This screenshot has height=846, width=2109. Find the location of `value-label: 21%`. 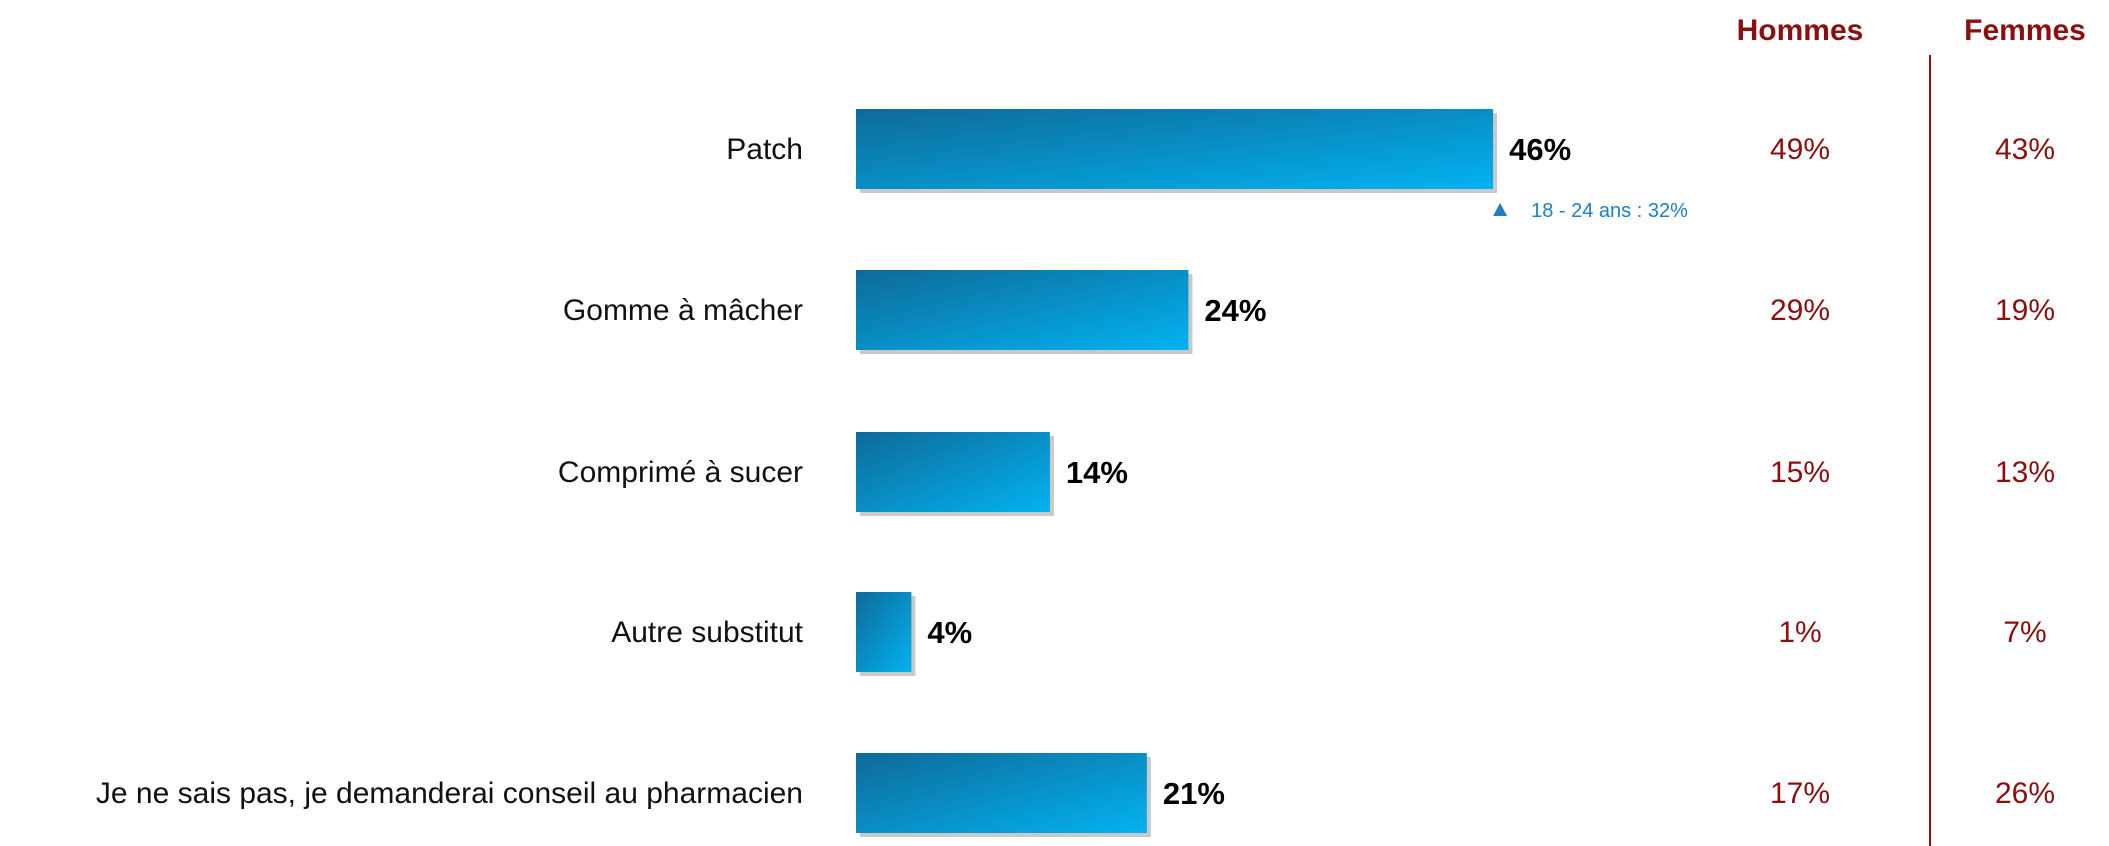

value-label: 21% is located at coordinates (1194, 793).